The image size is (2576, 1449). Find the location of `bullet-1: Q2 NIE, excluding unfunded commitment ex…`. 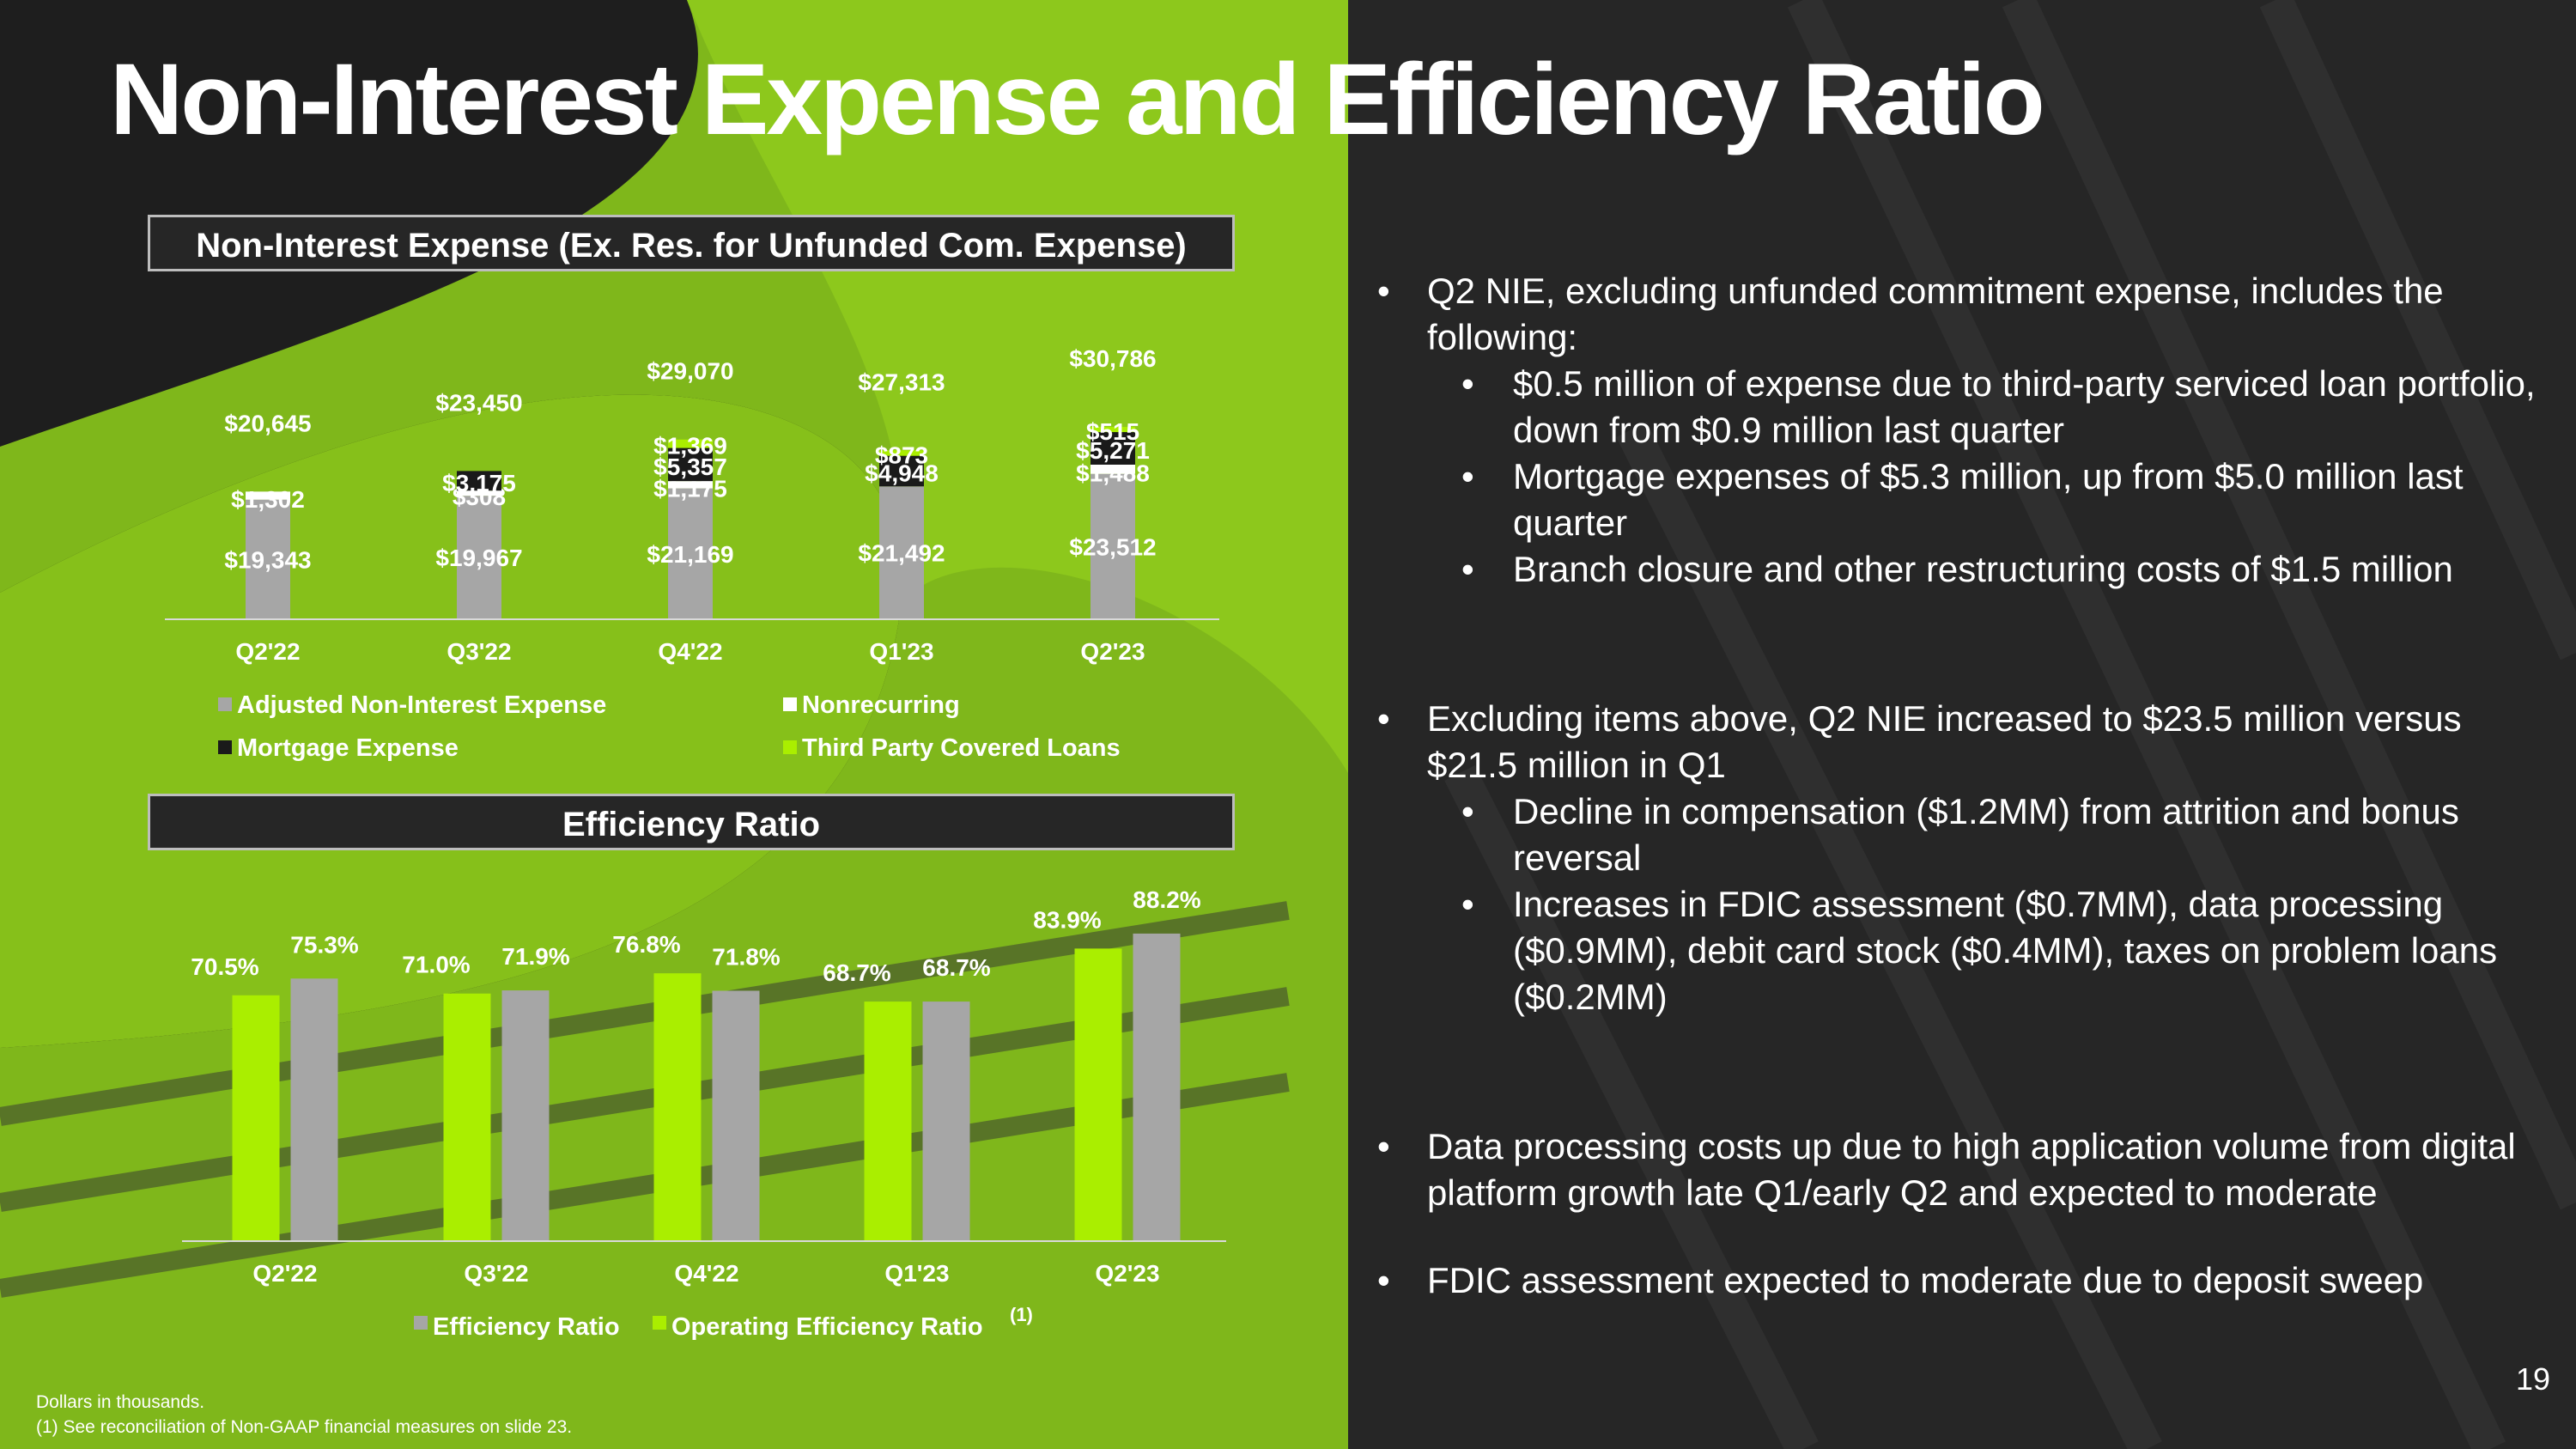

bullet-1: Q2 NIE, excluding unfunded commitment ex… is located at coordinates (1959, 314).